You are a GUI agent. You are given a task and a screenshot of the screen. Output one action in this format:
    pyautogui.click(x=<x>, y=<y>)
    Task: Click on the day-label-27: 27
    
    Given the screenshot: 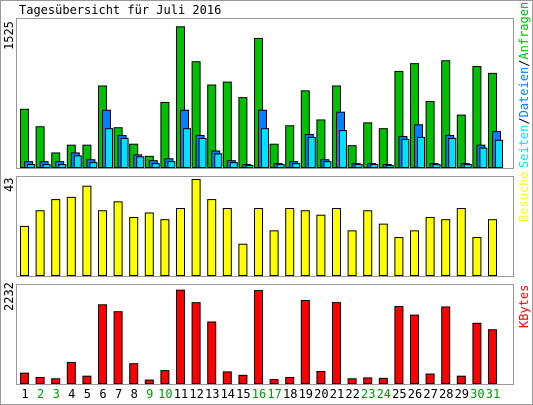 What is the action you would take?
    pyautogui.click(x=430, y=394)
    